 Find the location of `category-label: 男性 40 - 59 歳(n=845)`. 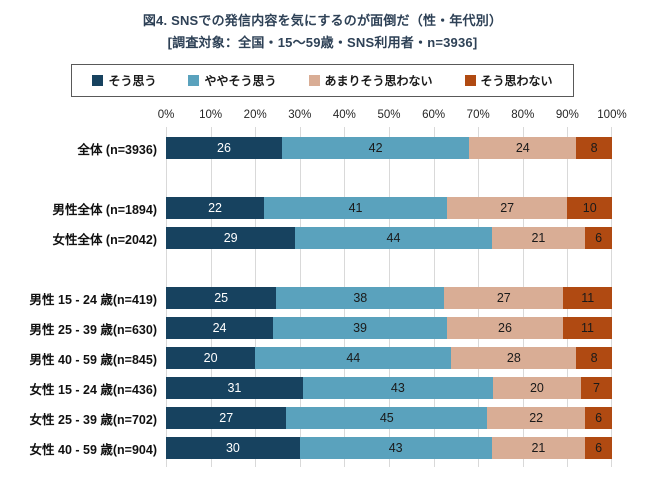

category-label: 男性 40 - 59 歳(n=845) is located at coordinates (93, 359).